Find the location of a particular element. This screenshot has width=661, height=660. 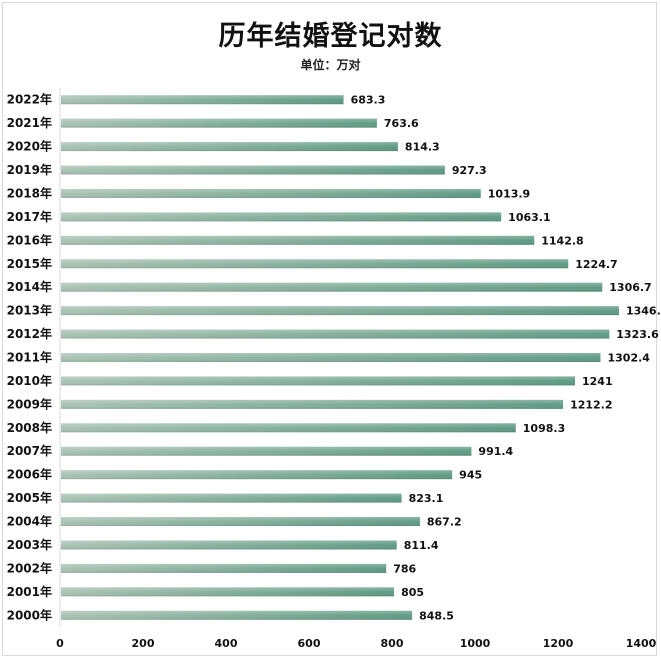

category-label: 2014年 is located at coordinates (29, 286).